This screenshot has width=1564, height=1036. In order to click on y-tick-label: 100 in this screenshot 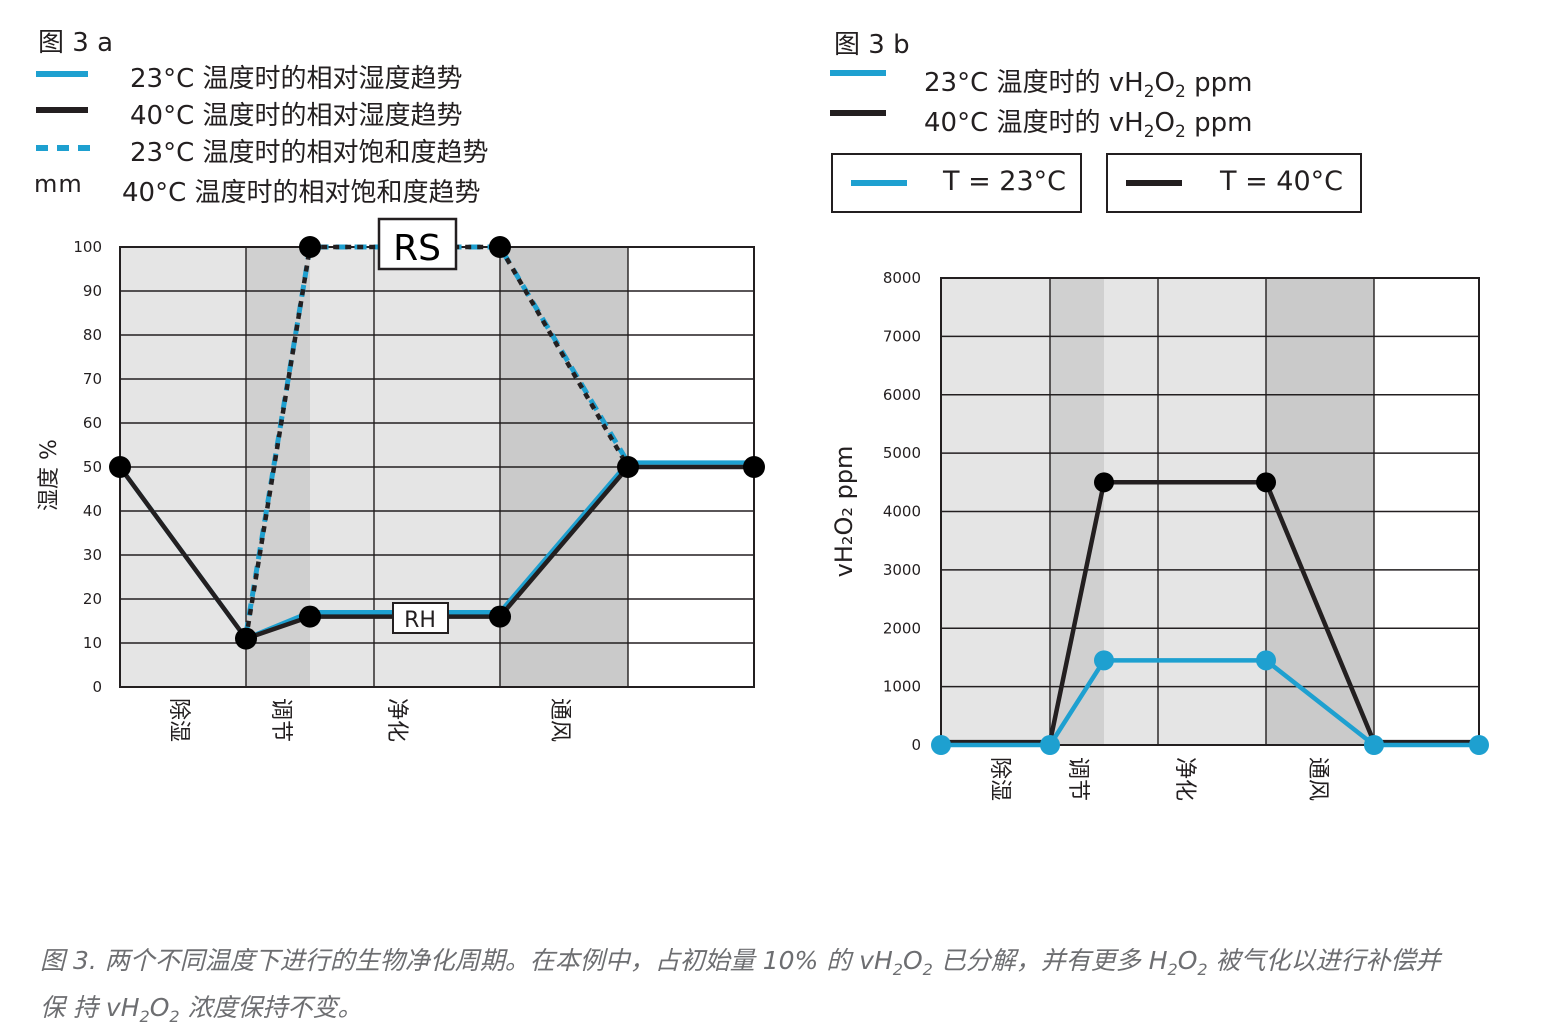, I will do `click(87, 247)`.